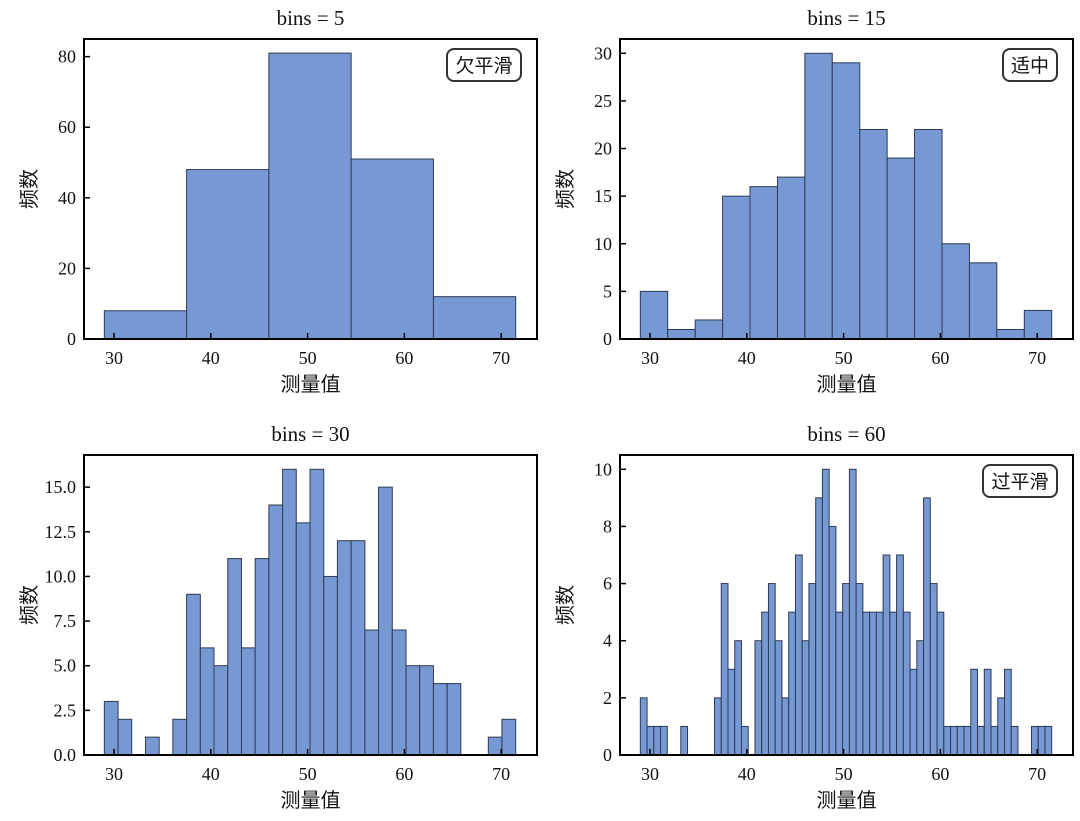 Image resolution: width=1080 pixels, height=821 pixels. I want to click on y-tick-label: 8, so click(607, 526).